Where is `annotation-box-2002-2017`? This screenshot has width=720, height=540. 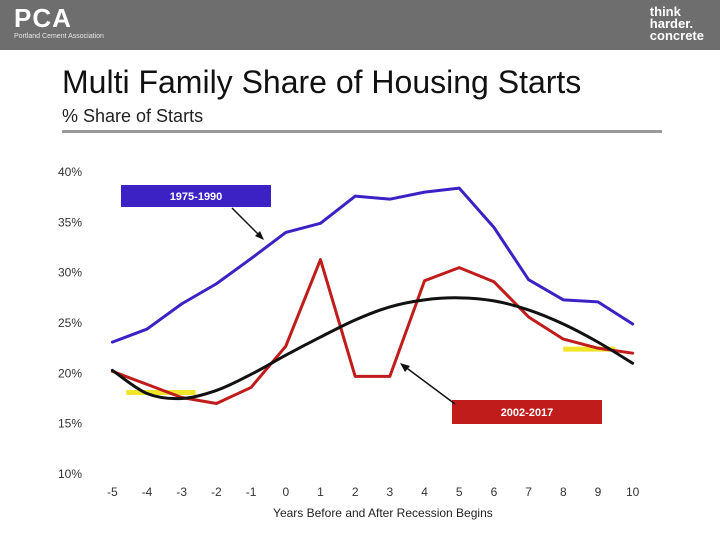
annotation-box-2002-2017 is located at coordinates (527, 412).